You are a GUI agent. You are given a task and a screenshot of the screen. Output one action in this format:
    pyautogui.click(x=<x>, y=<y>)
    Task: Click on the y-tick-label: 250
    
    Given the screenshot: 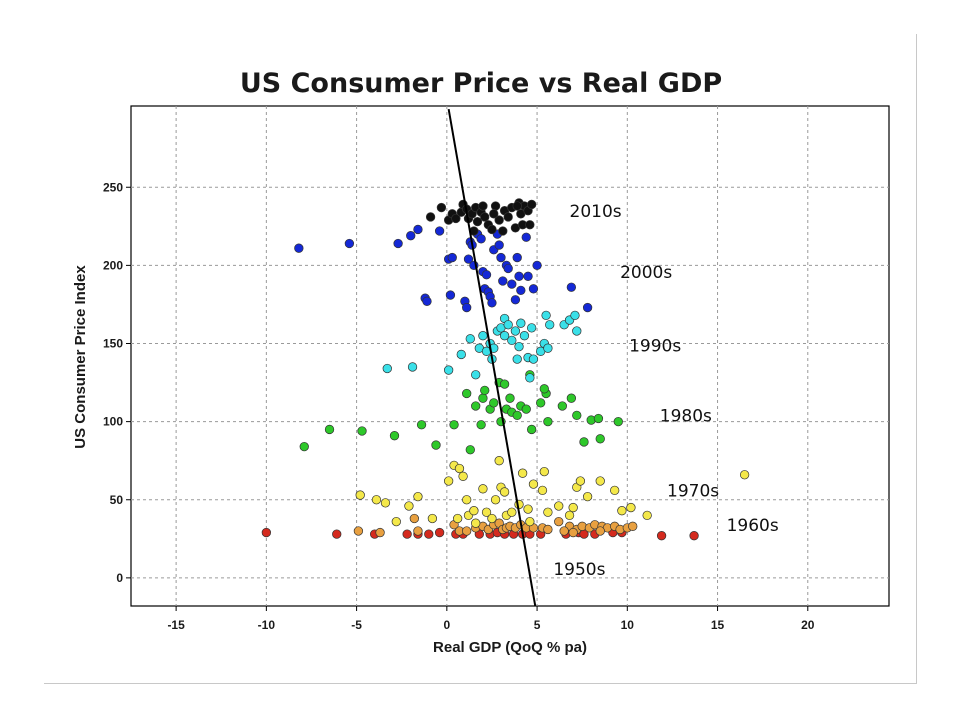 What is the action you would take?
    pyautogui.click(x=113, y=187)
    